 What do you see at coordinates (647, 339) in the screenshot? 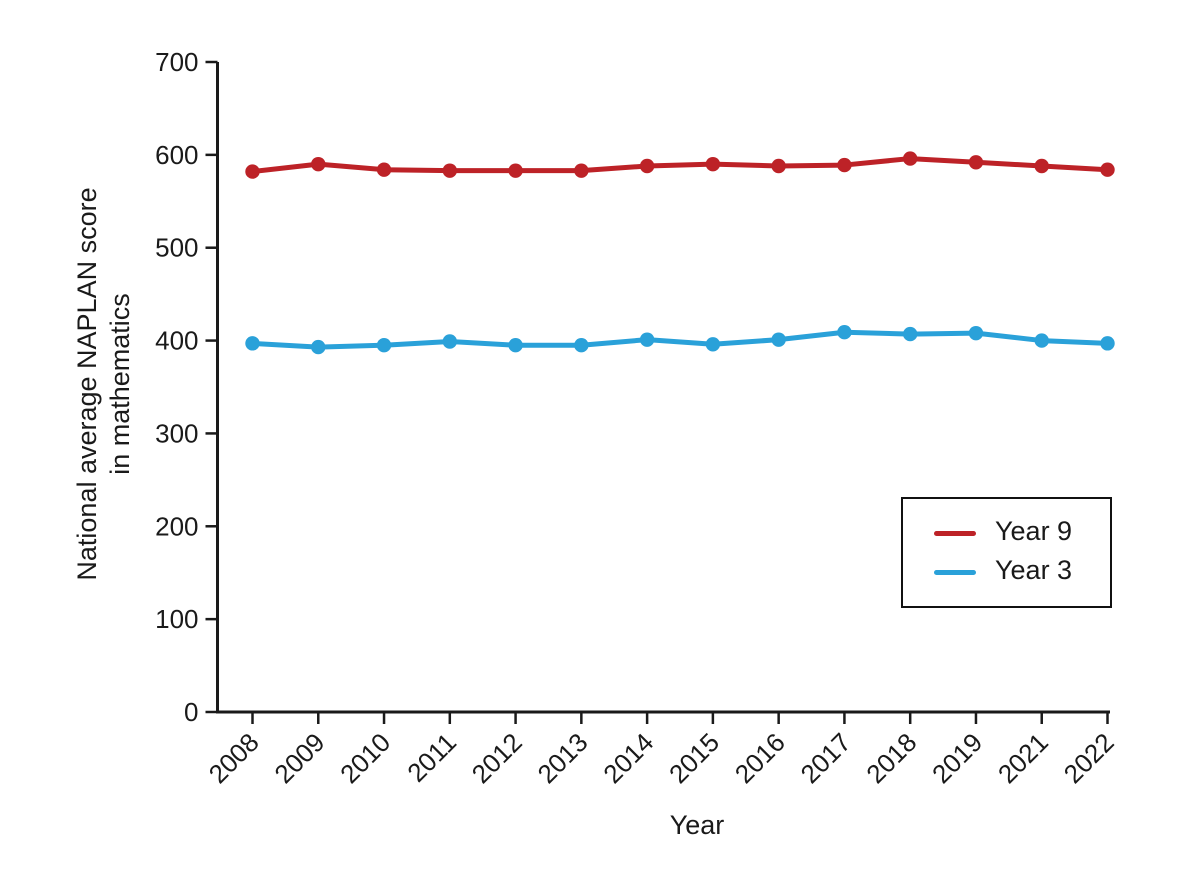
I see `data-point-year3-2014` at bounding box center [647, 339].